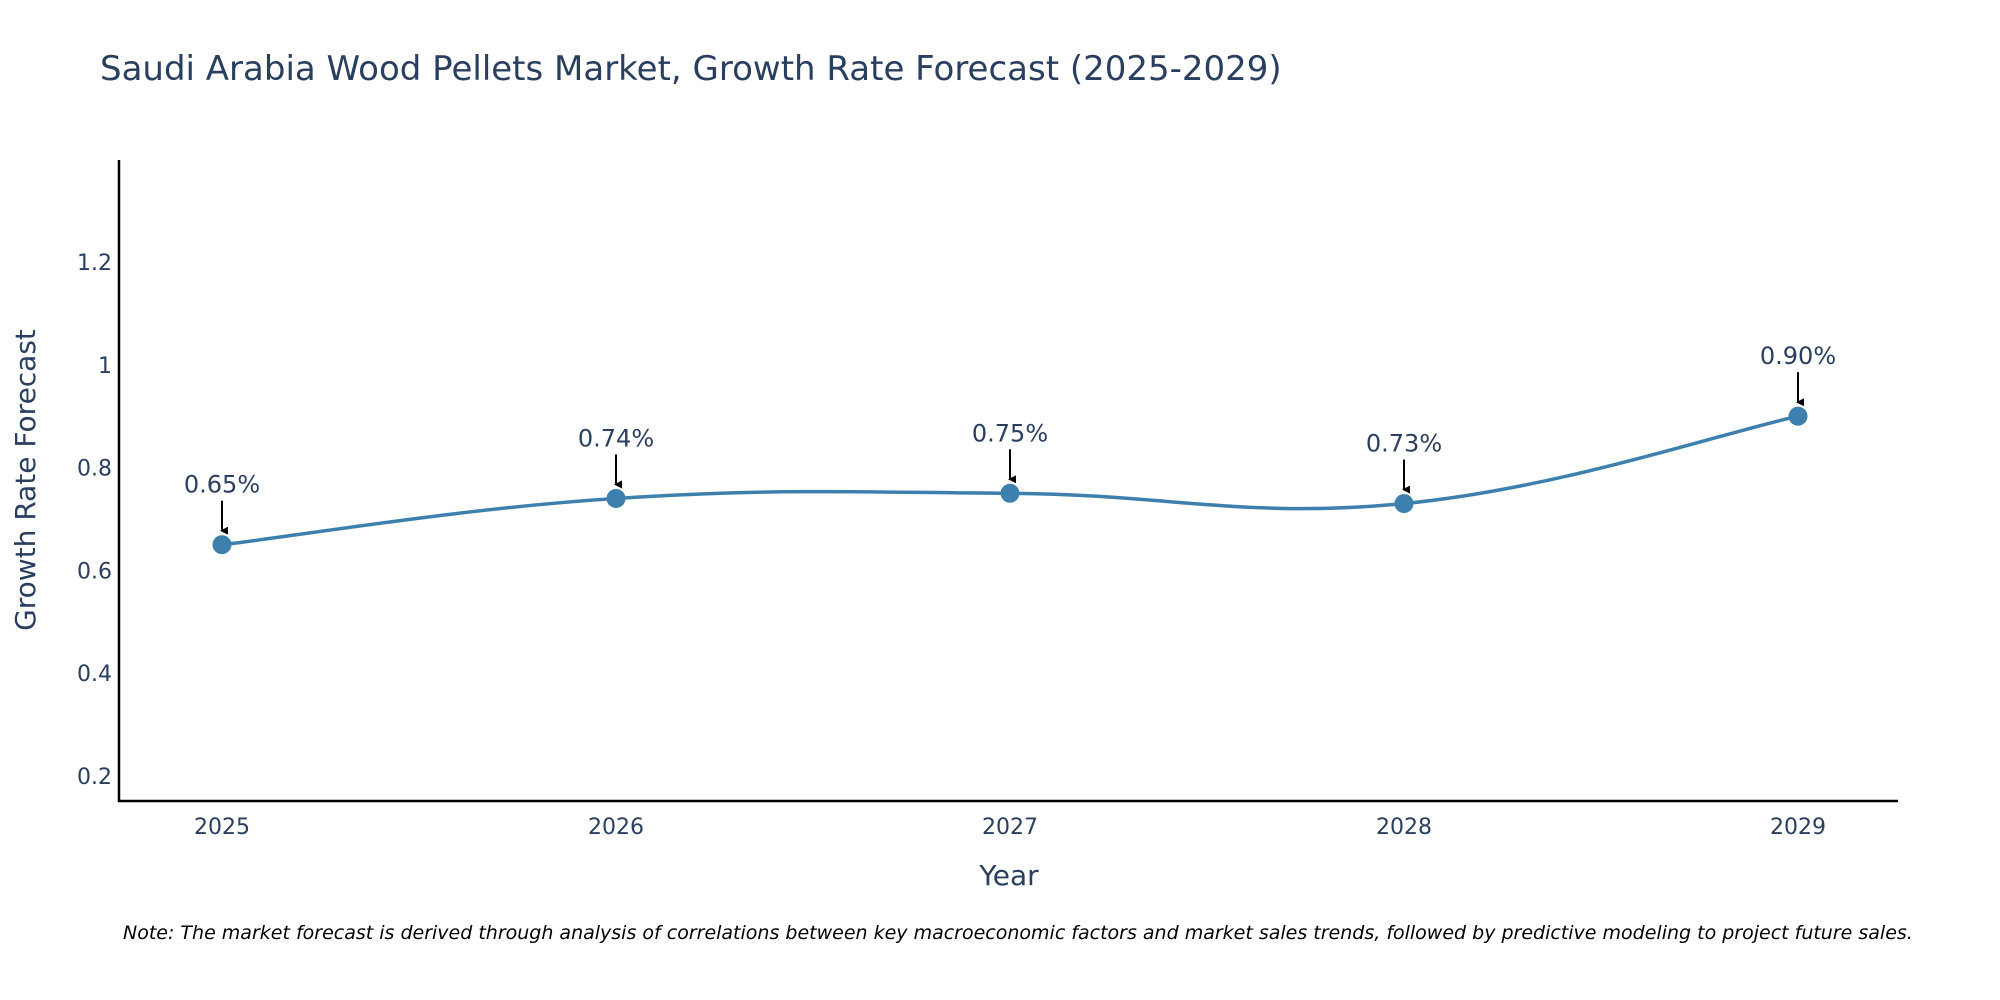 The height and width of the screenshot is (1000, 2000). Describe the element at coordinates (25, 480) in the screenshot. I see `y-axis-title: Growth Rate Forecast` at that location.